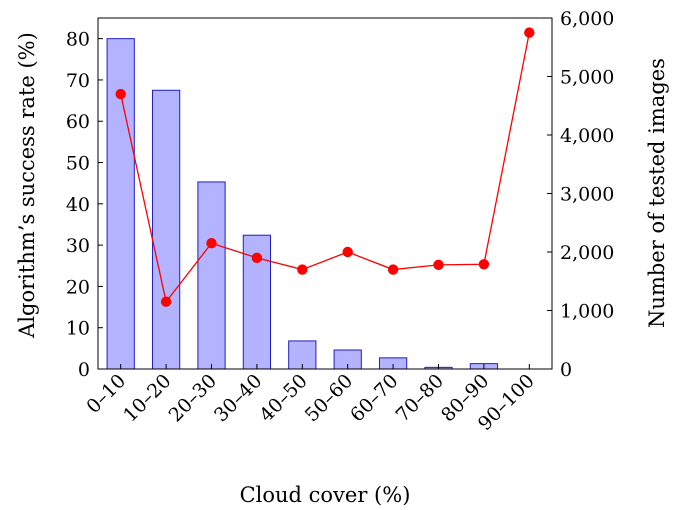 This screenshot has height=510, width=686. I want to click on y2-tick-label-5: 5,000, so click(587, 78).